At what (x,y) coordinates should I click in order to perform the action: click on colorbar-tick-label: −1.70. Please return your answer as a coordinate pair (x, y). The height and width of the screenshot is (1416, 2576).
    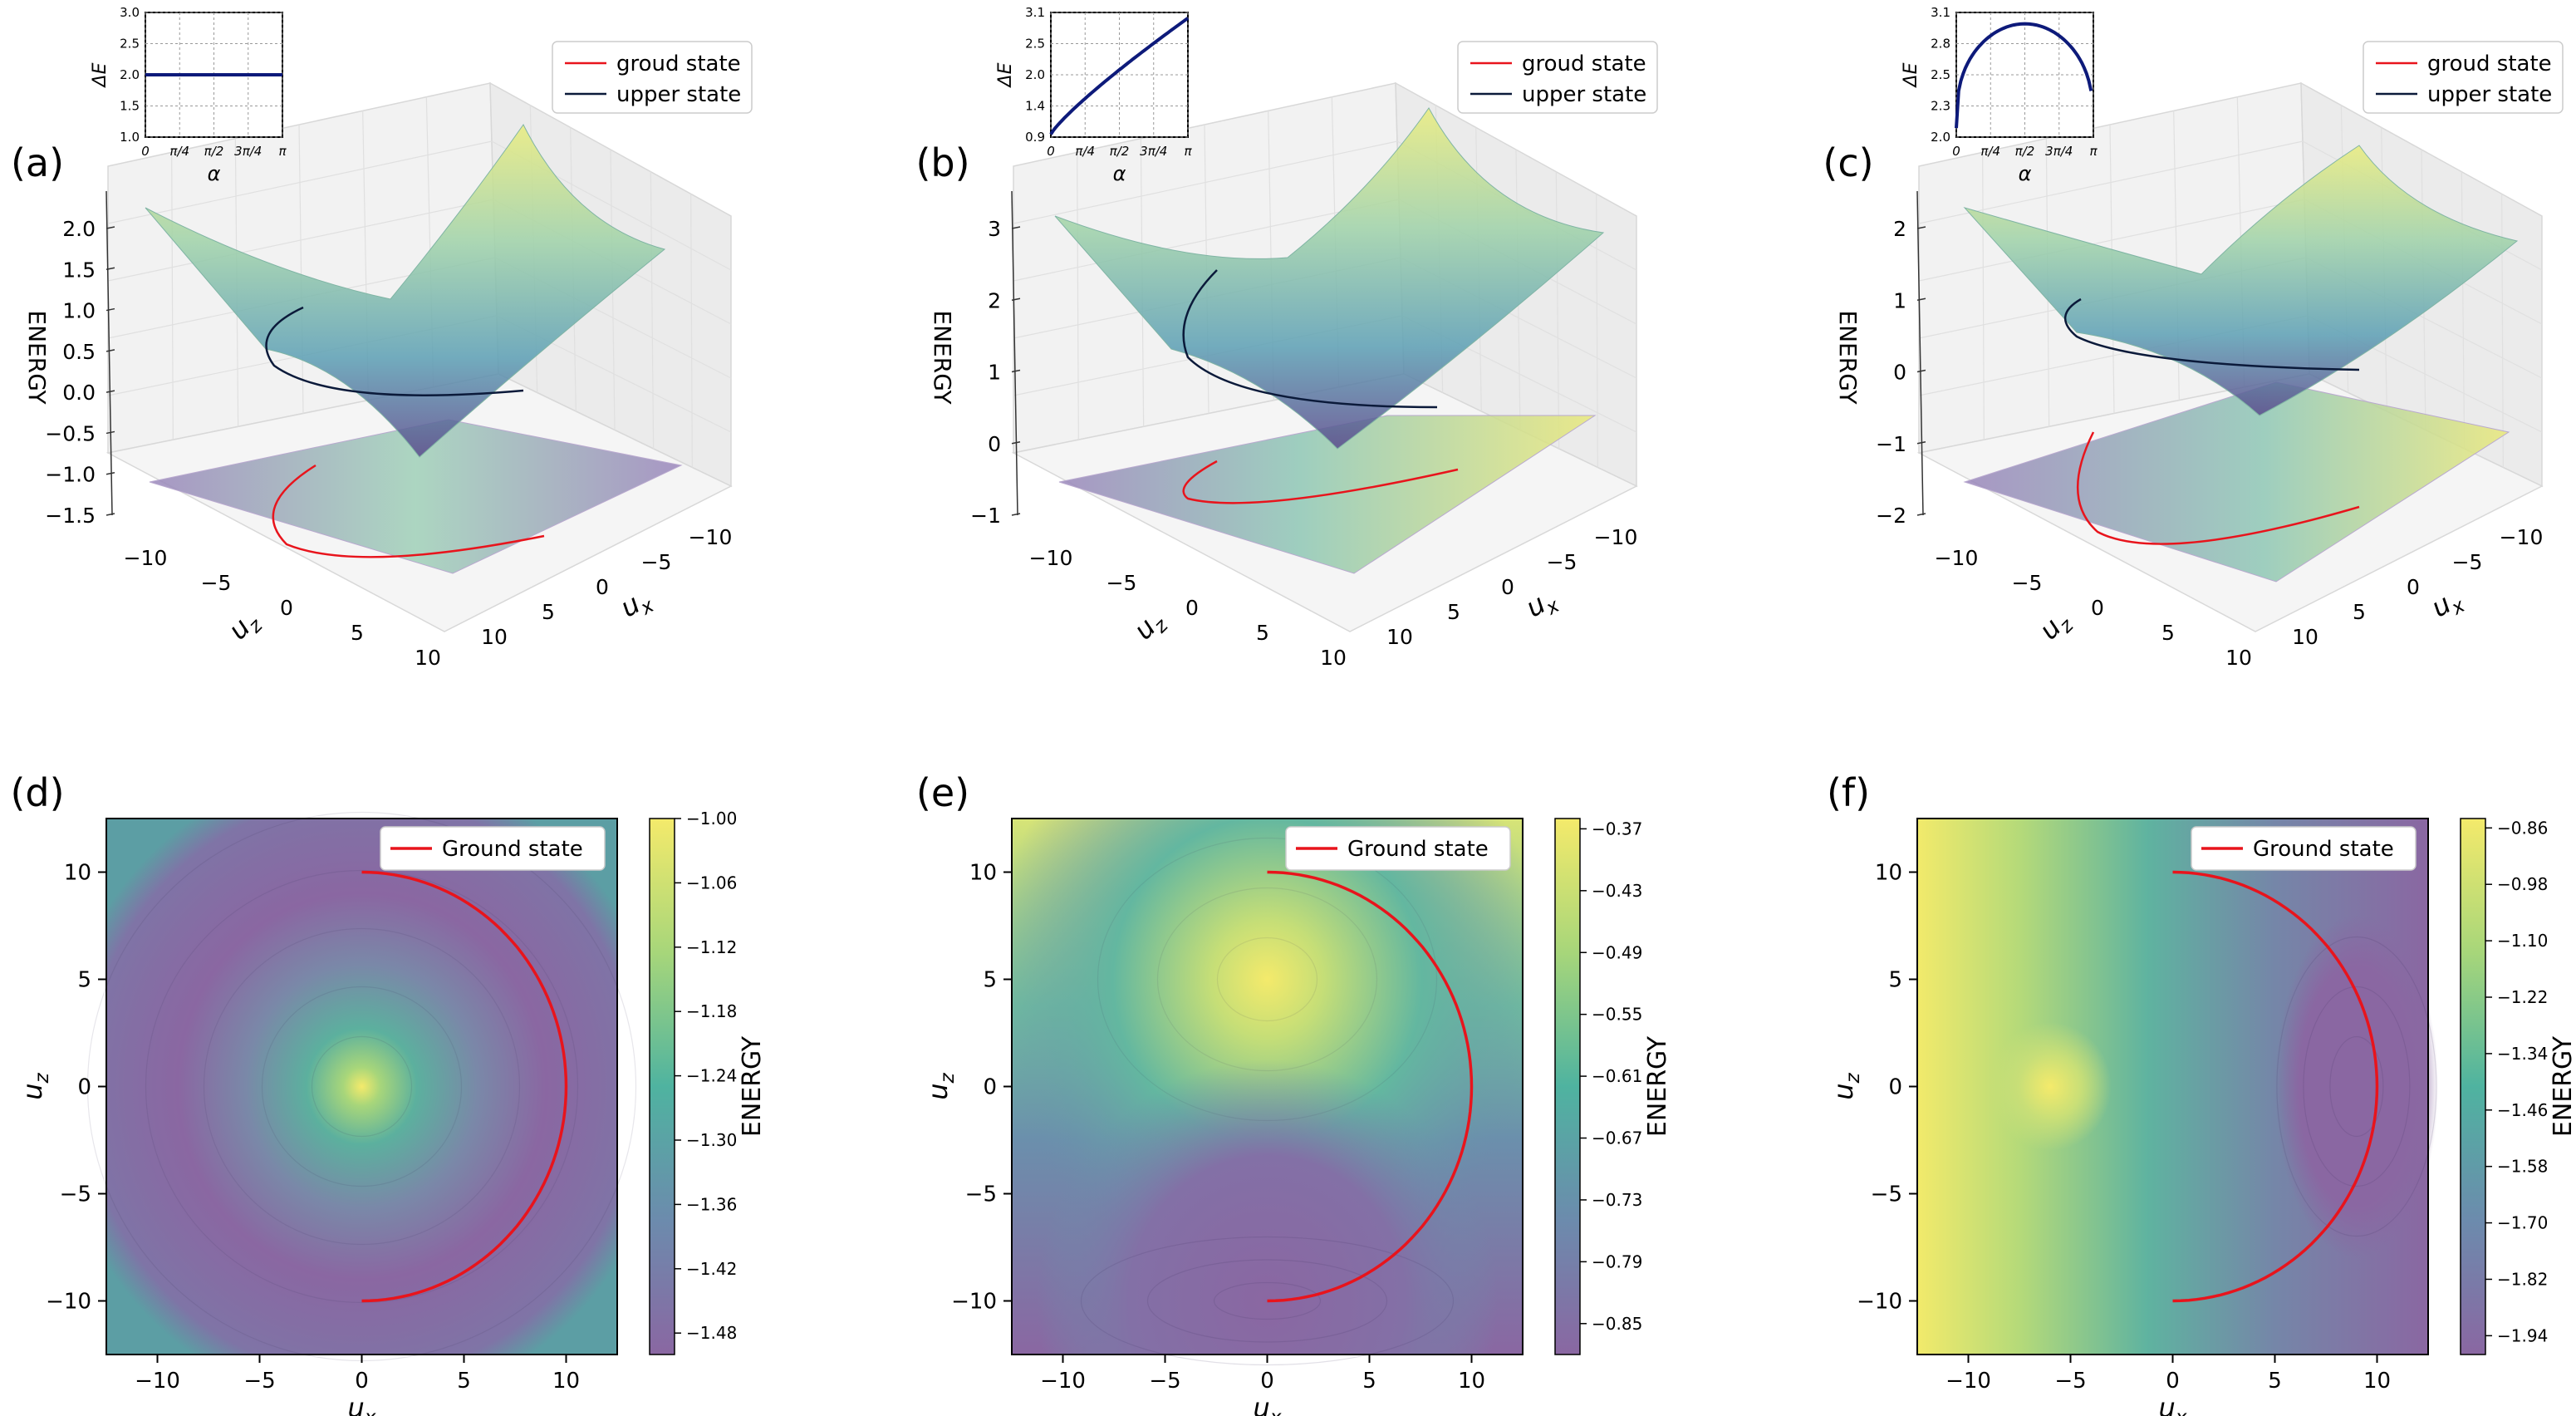
    Looking at the image, I should click on (2522, 1223).